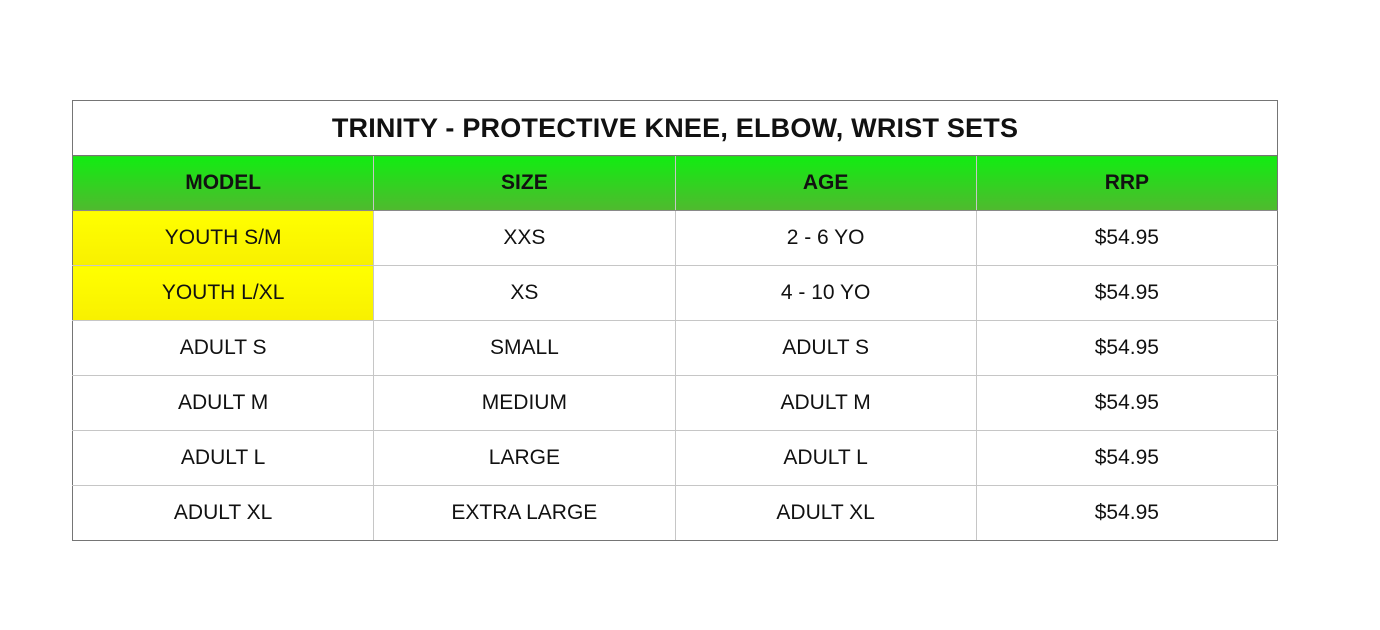 The width and height of the screenshot is (1380, 630). Describe the element at coordinates (825, 183) in the screenshot. I see `column-header-age: AGE` at that location.